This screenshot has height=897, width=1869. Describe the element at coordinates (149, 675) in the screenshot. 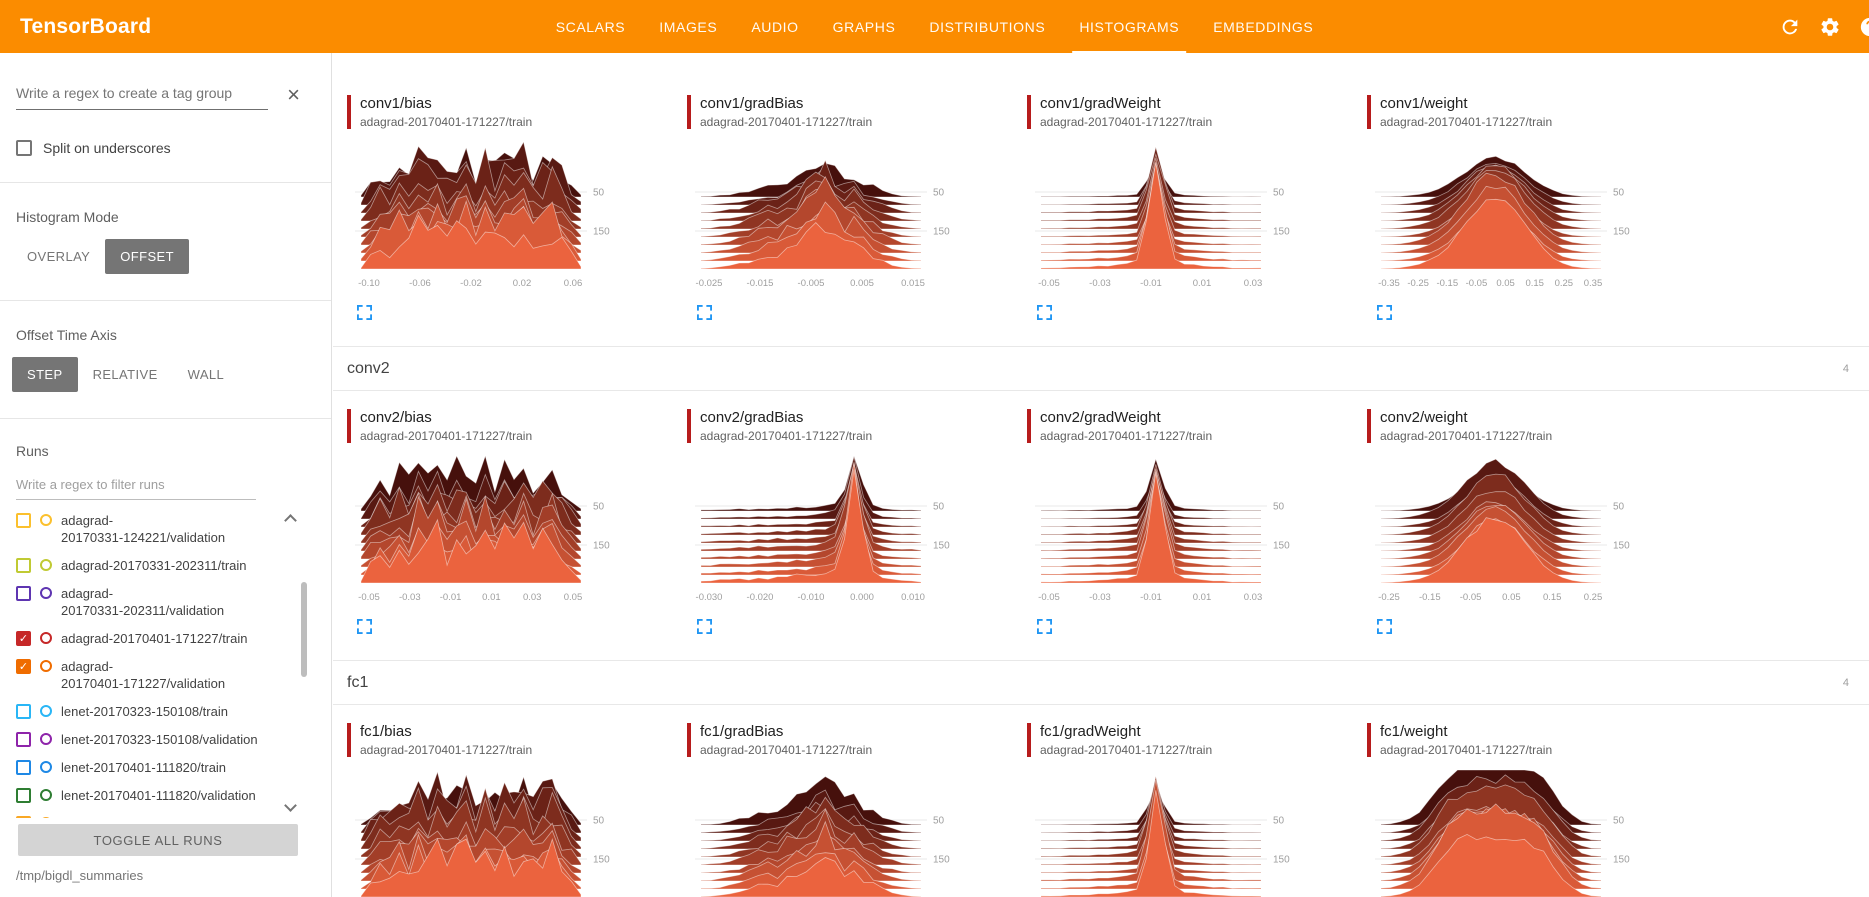

I see `run-item: ✓ adagrad- 20170401-171227/validation` at that location.